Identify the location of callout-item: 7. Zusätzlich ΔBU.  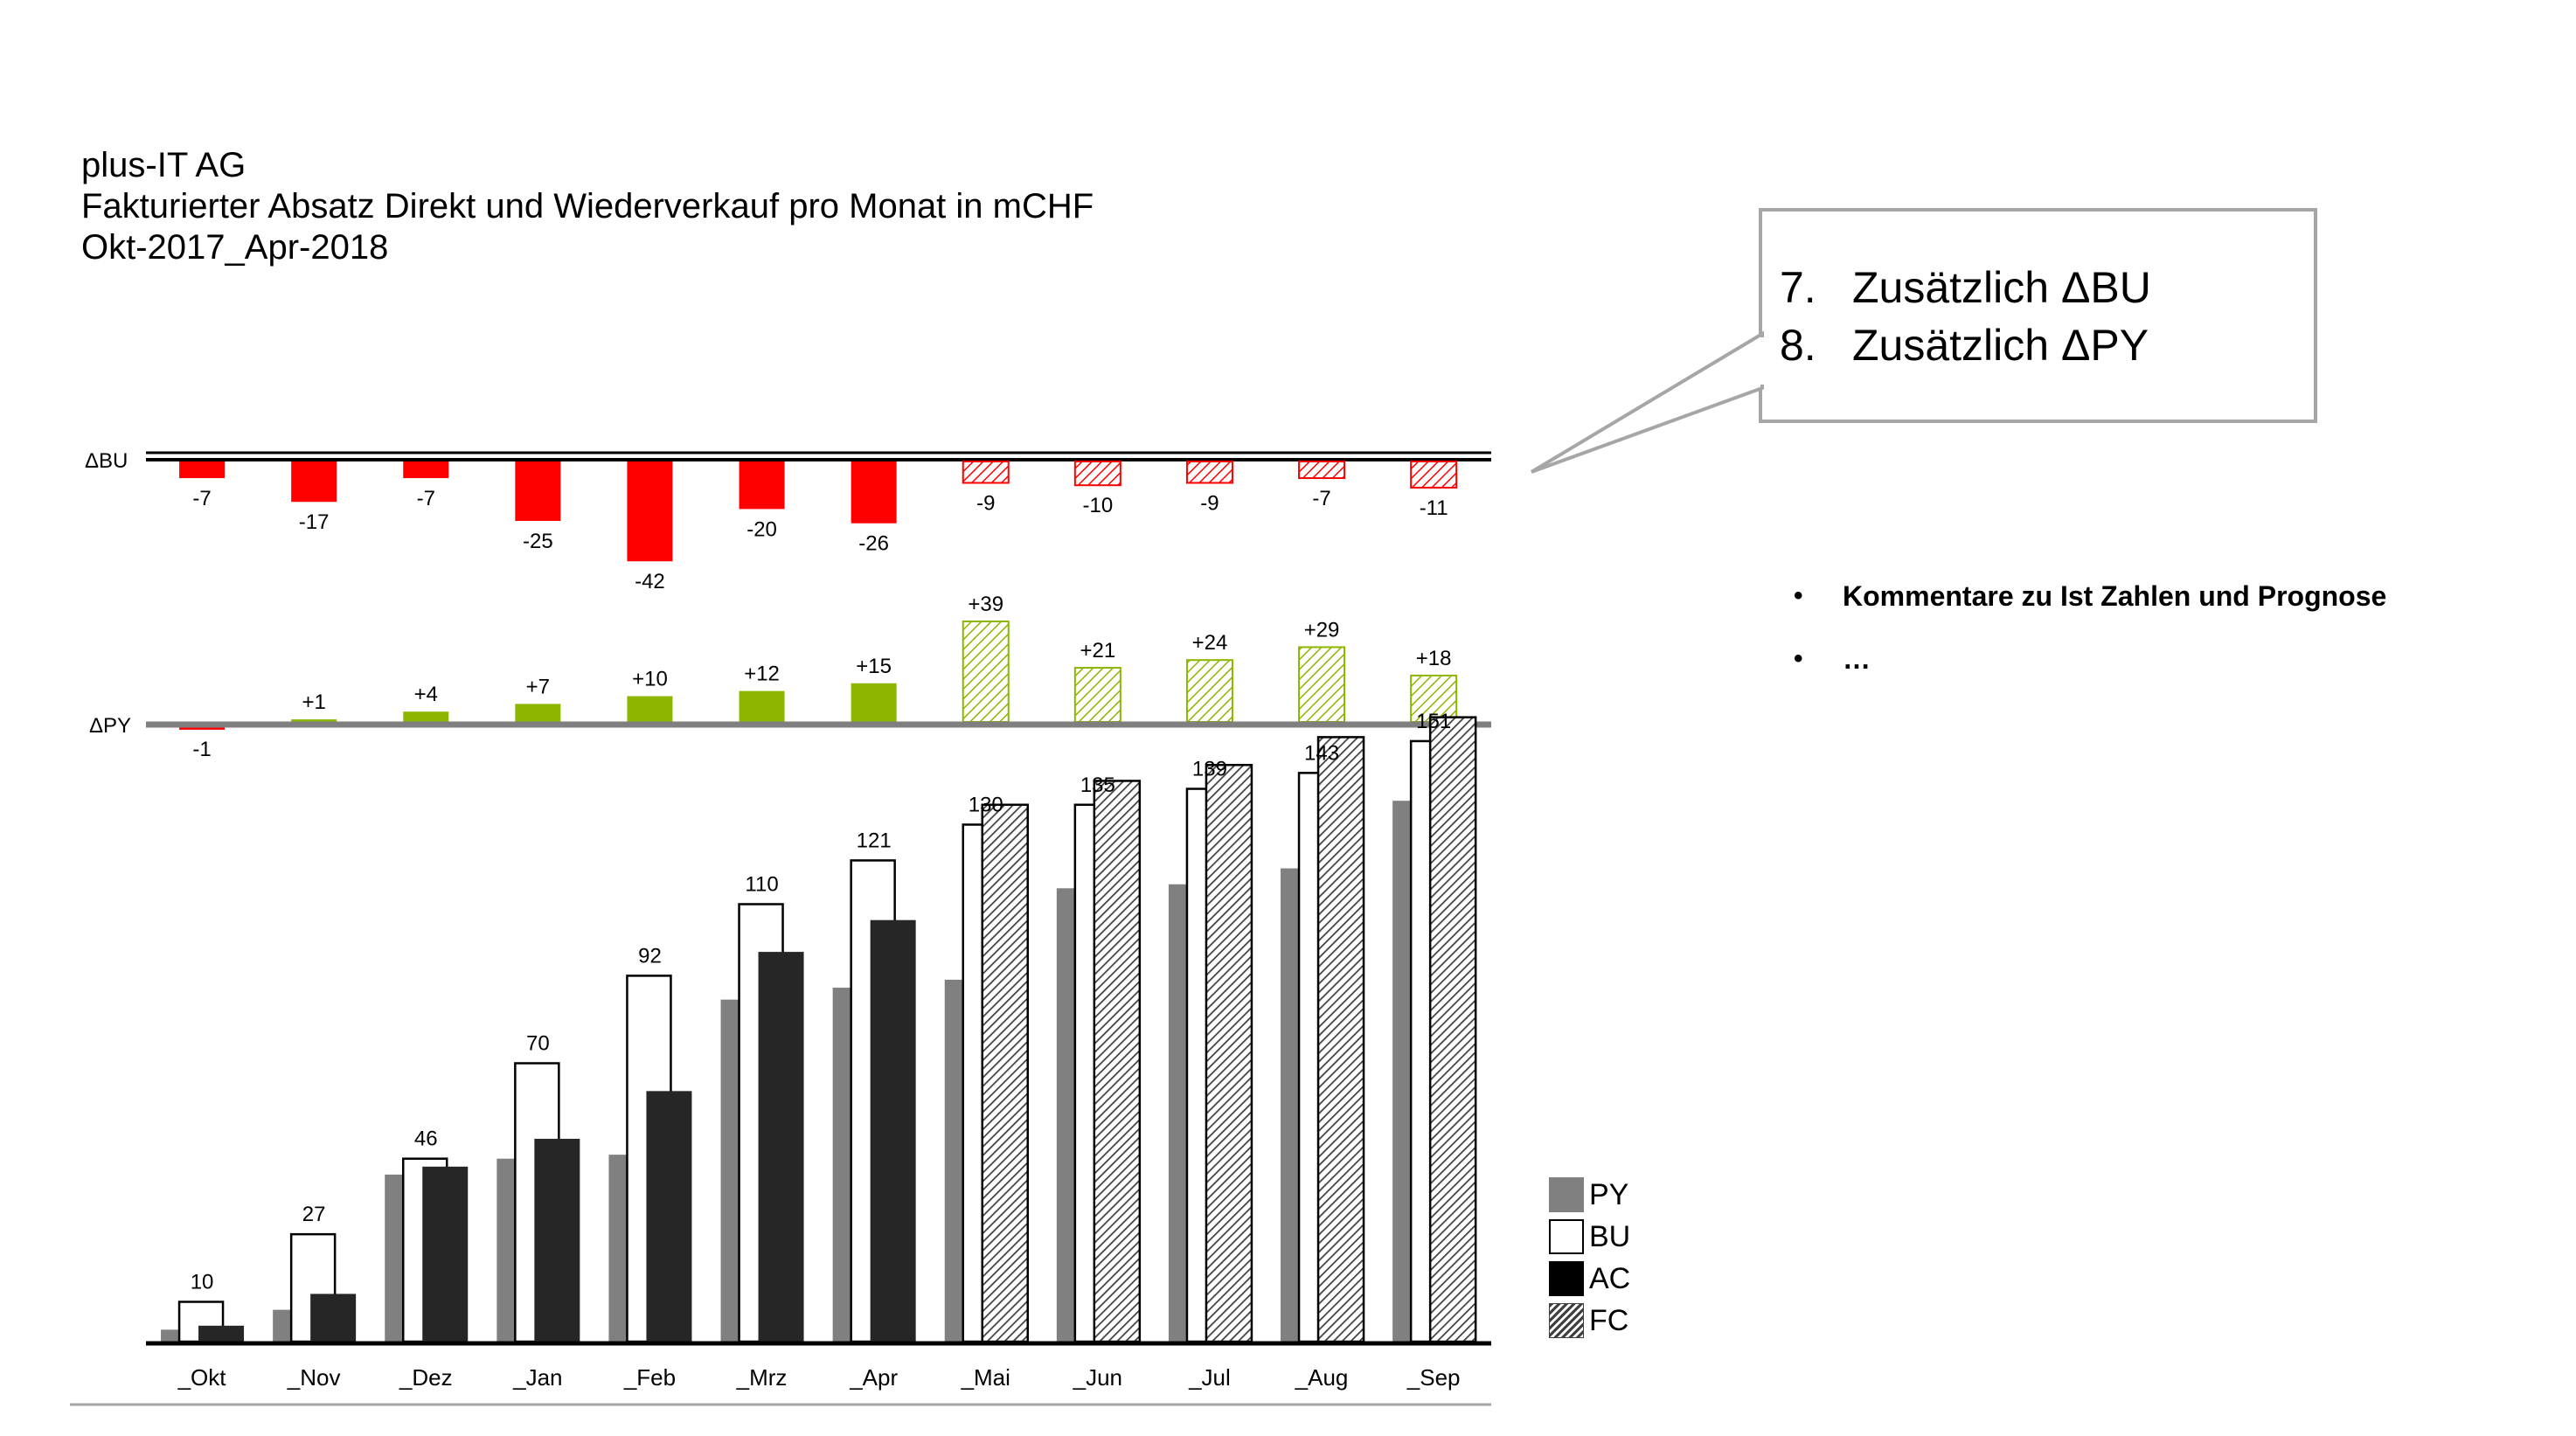
(1965, 287).